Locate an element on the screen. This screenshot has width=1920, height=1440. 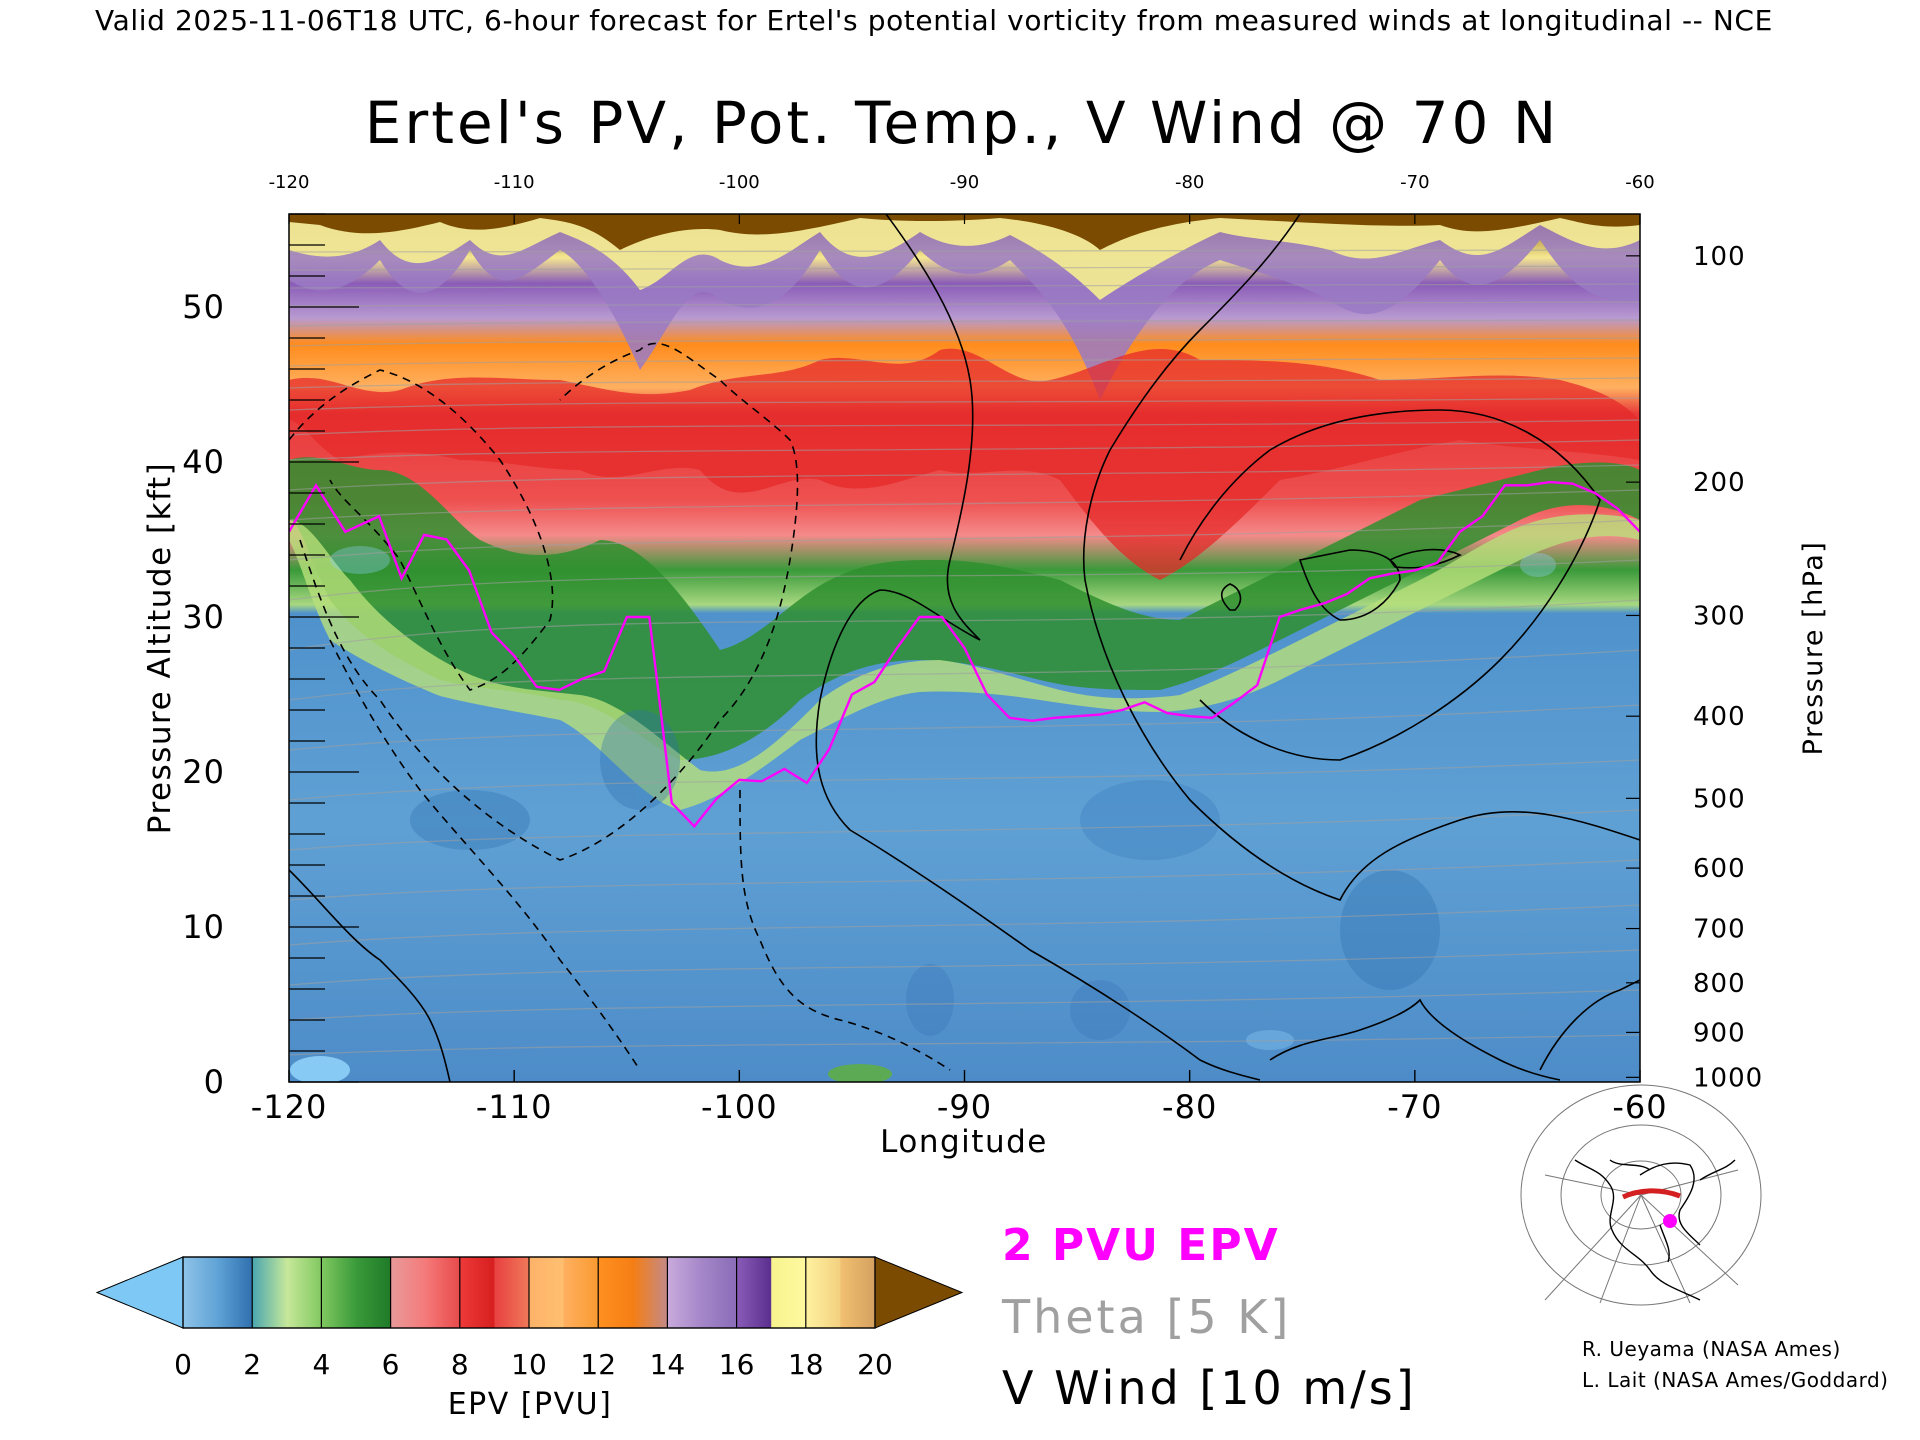
credit-line-1: R. Ueyama (NASA Ames) is located at coordinates (1711, 1349).